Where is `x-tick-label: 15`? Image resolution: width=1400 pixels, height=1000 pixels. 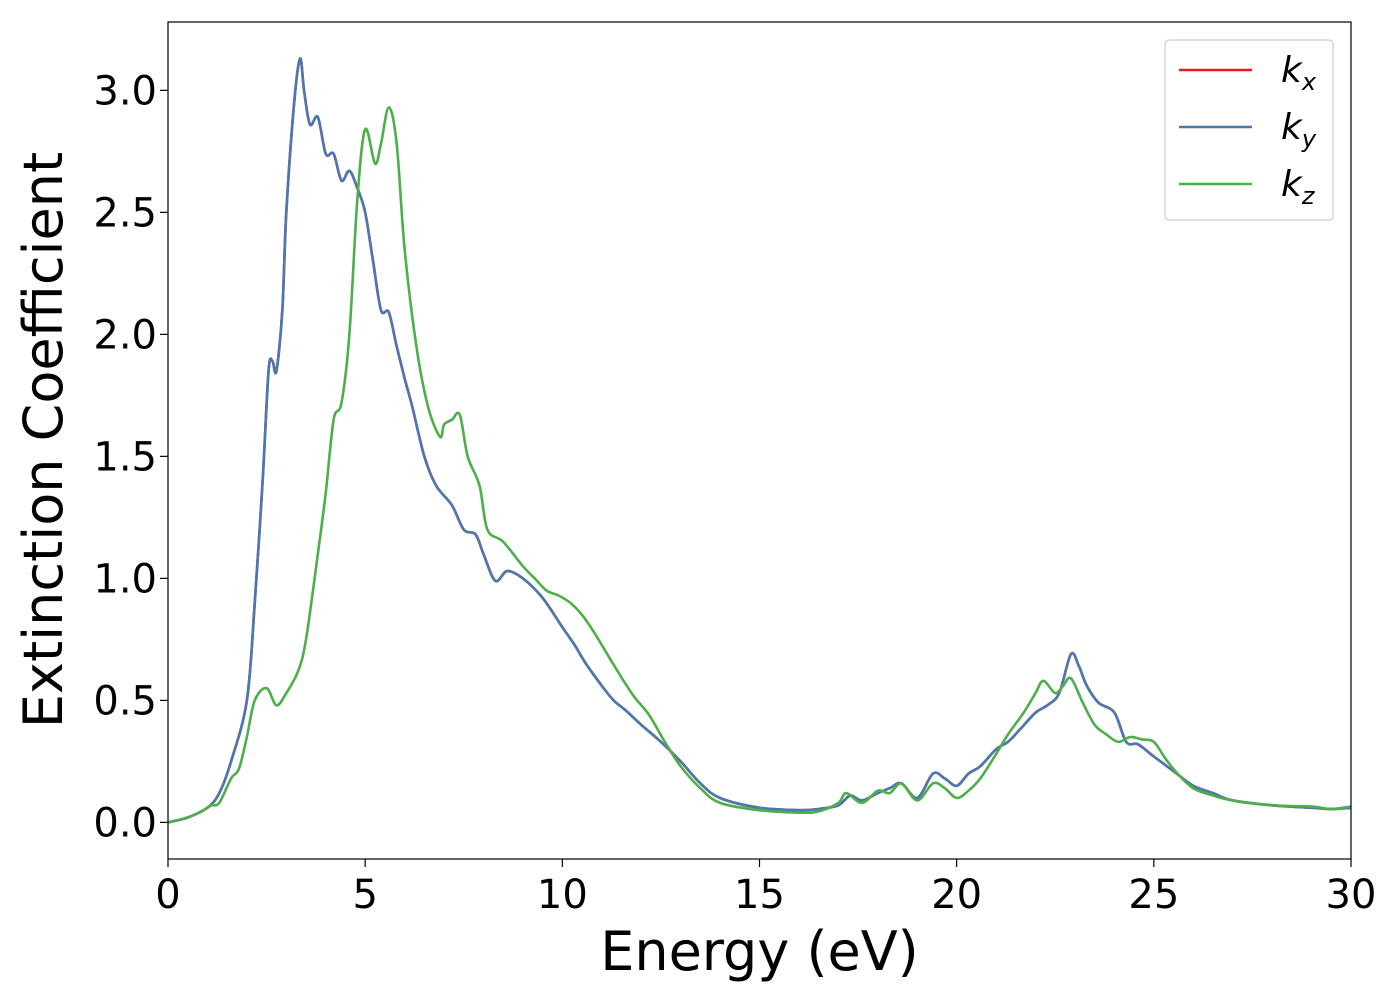 x-tick-label: 15 is located at coordinates (759, 895).